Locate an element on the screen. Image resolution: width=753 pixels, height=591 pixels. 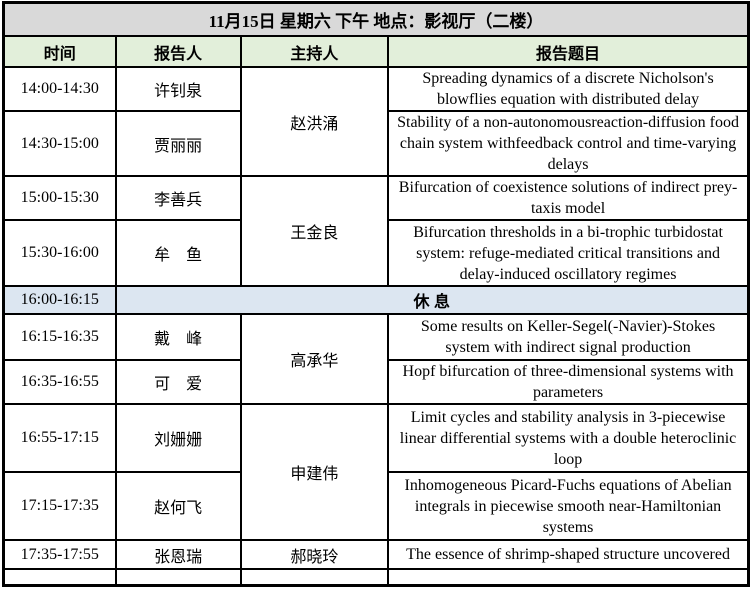
table-title: 11月15日 星期六 下午 地点：影视厅（二楼） is located at coordinates (376, 19).